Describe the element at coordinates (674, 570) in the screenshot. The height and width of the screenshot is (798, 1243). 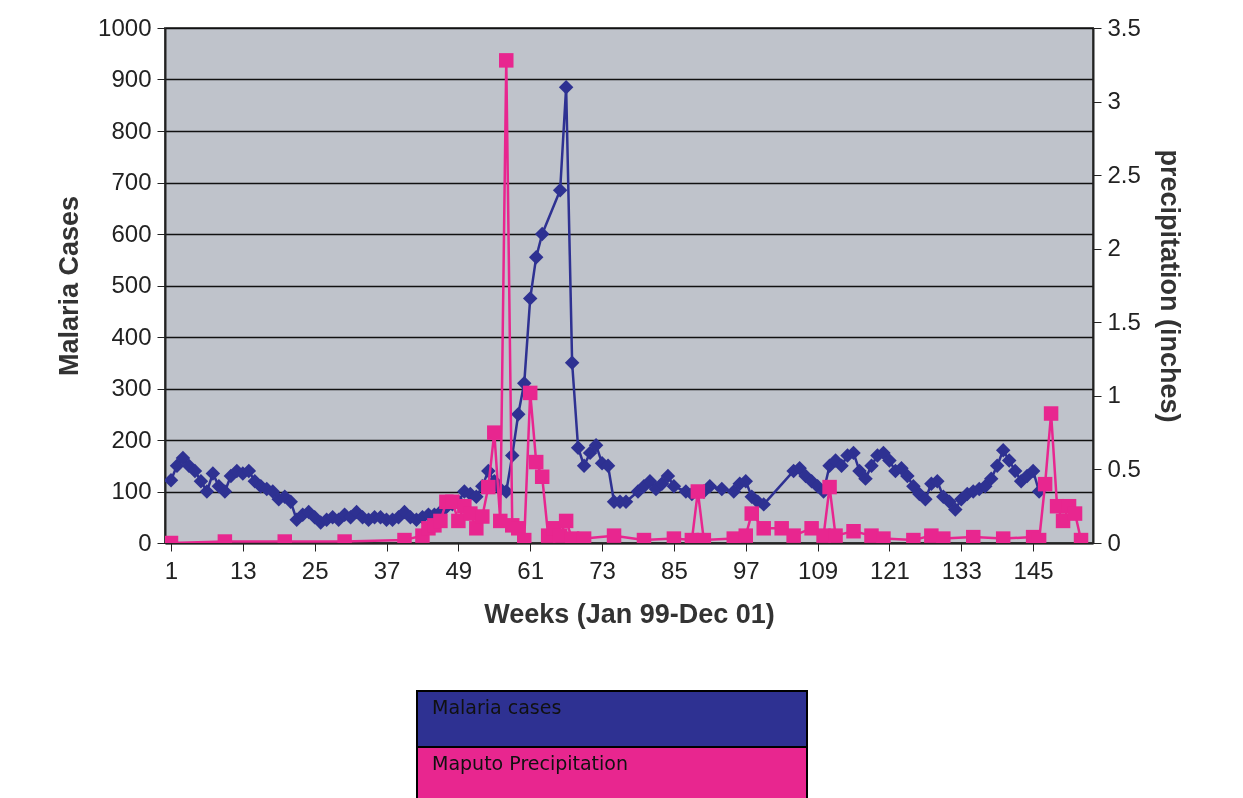
I see `x-tick-label: 85` at that location.